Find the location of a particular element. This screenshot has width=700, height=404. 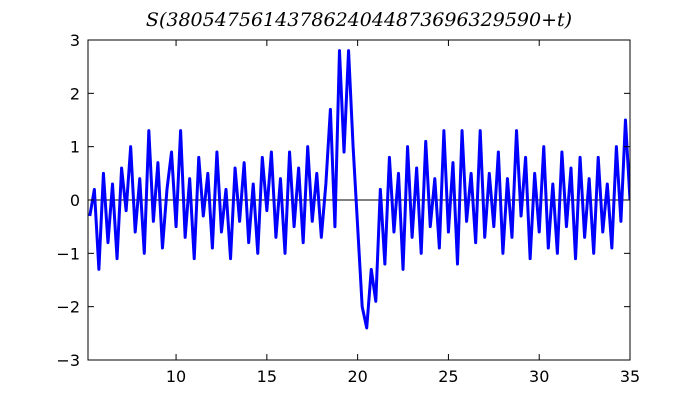

x-tick-label: 20 is located at coordinates (357, 376).